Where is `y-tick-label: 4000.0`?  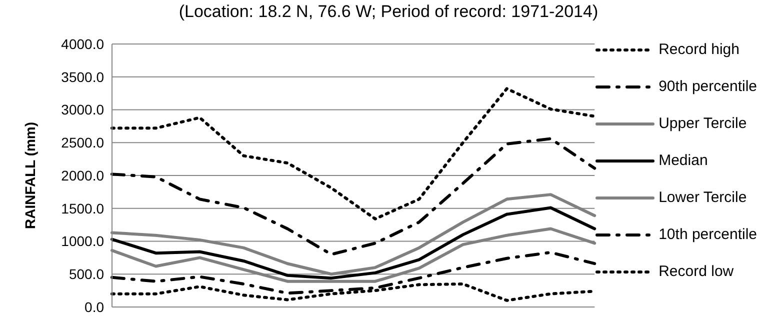 y-tick-label: 4000.0 is located at coordinates (82, 44).